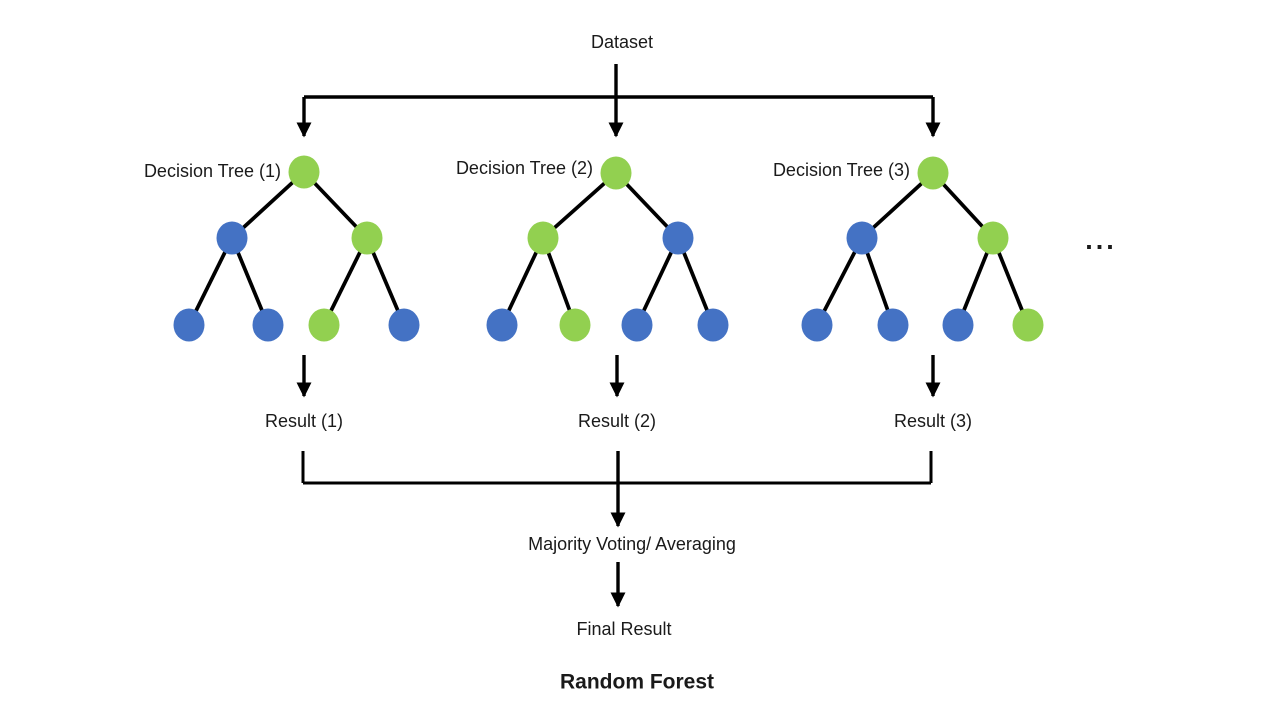 The height and width of the screenshot is (720, 1280). What do you see at coordinates (632, 544) in the screenshot?
I see `majority-voting-label: Majority Voting/ Averaging` at bounding box center [632, 544].